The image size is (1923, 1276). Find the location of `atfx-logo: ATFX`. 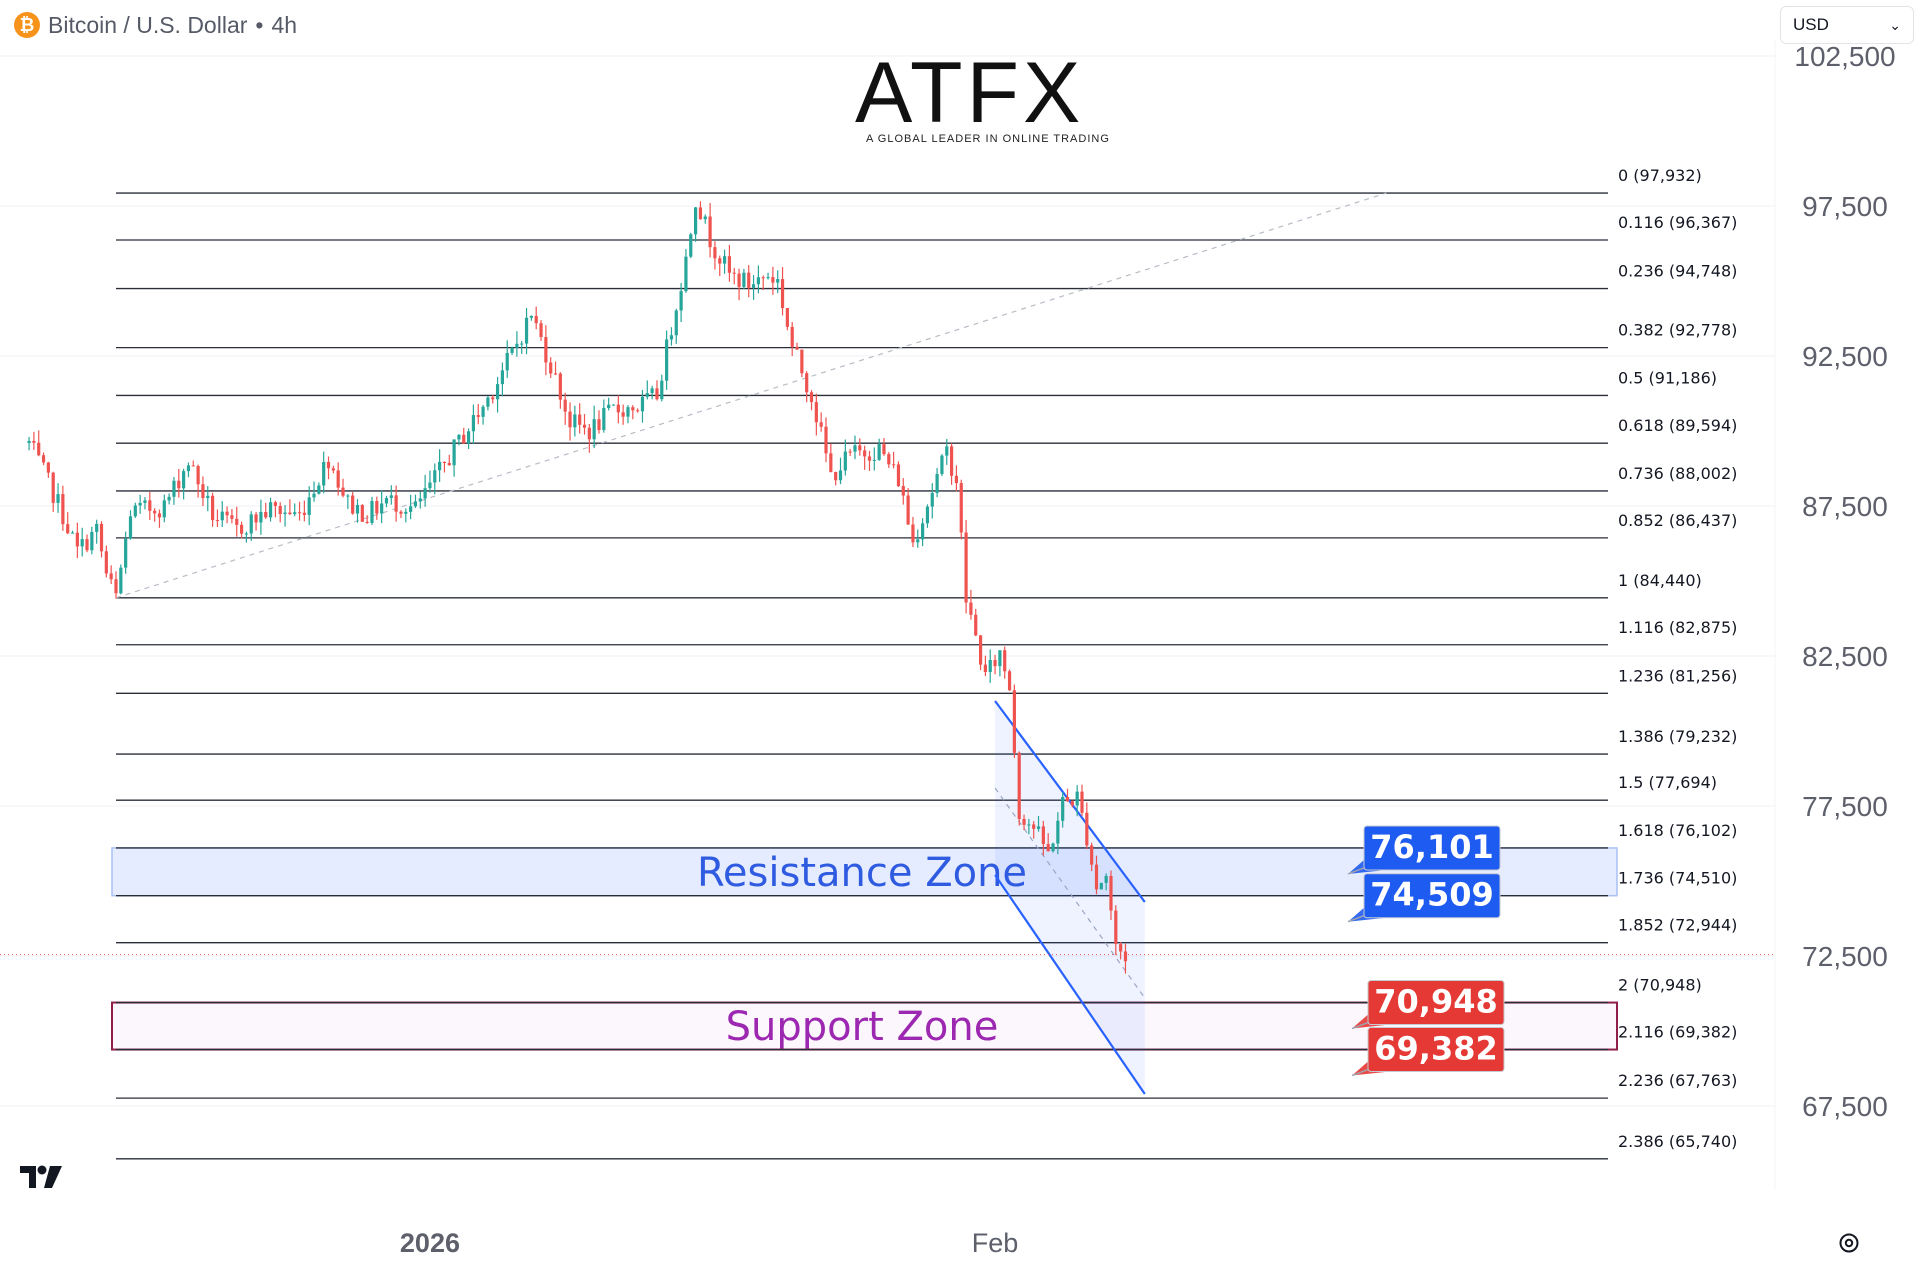

atfx-logo: ATFX is located at coordinates (970, 93).